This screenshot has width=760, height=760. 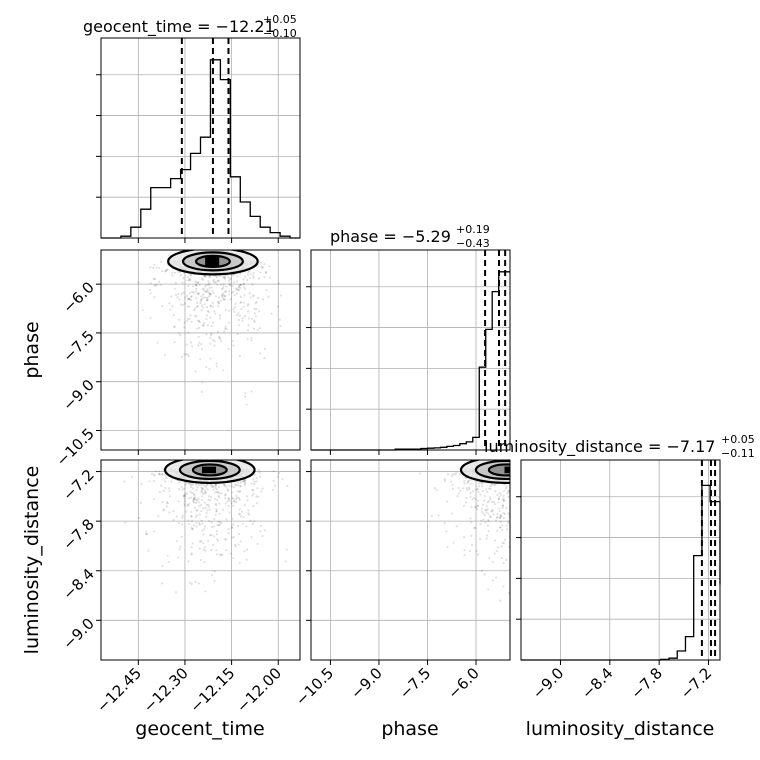 What do you see at coordinates (206, 527) in the screenshot?
I see `scatter-points` at bounding box center [206, 527].